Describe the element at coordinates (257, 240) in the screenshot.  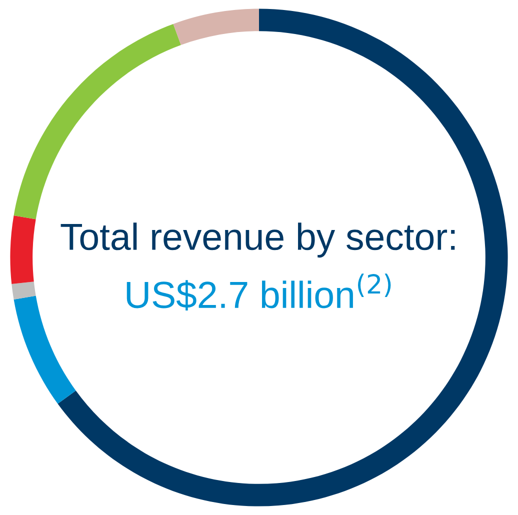
I see `text: Total revenue by sector:` at that location.